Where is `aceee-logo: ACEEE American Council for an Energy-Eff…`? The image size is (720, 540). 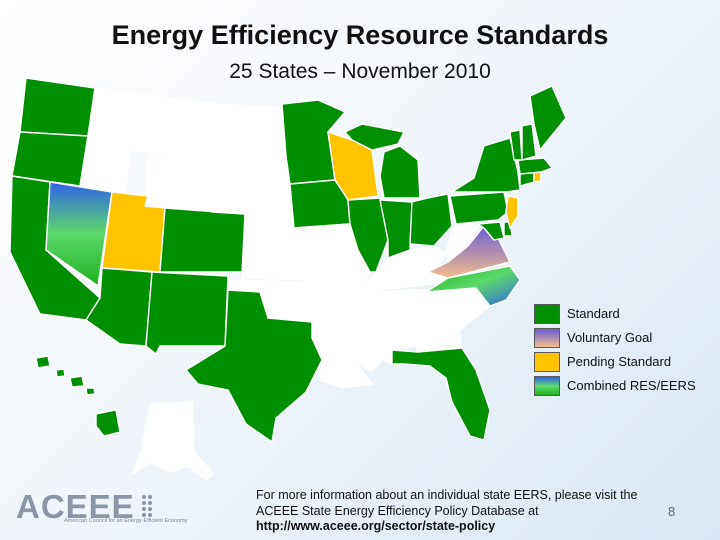 aceee-logo: ACEEE American Council for an Energy-Eff… is located at coordinates (106, 509).